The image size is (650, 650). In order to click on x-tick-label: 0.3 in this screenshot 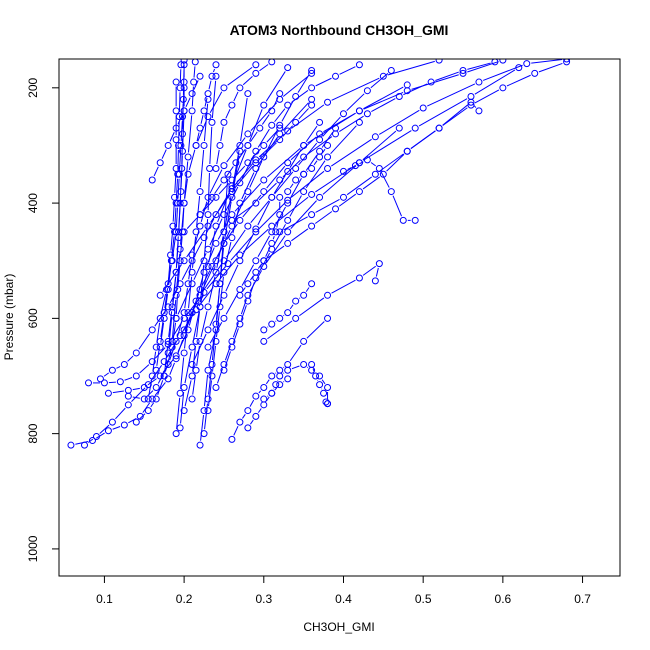, I will do `click(263, 599)`.